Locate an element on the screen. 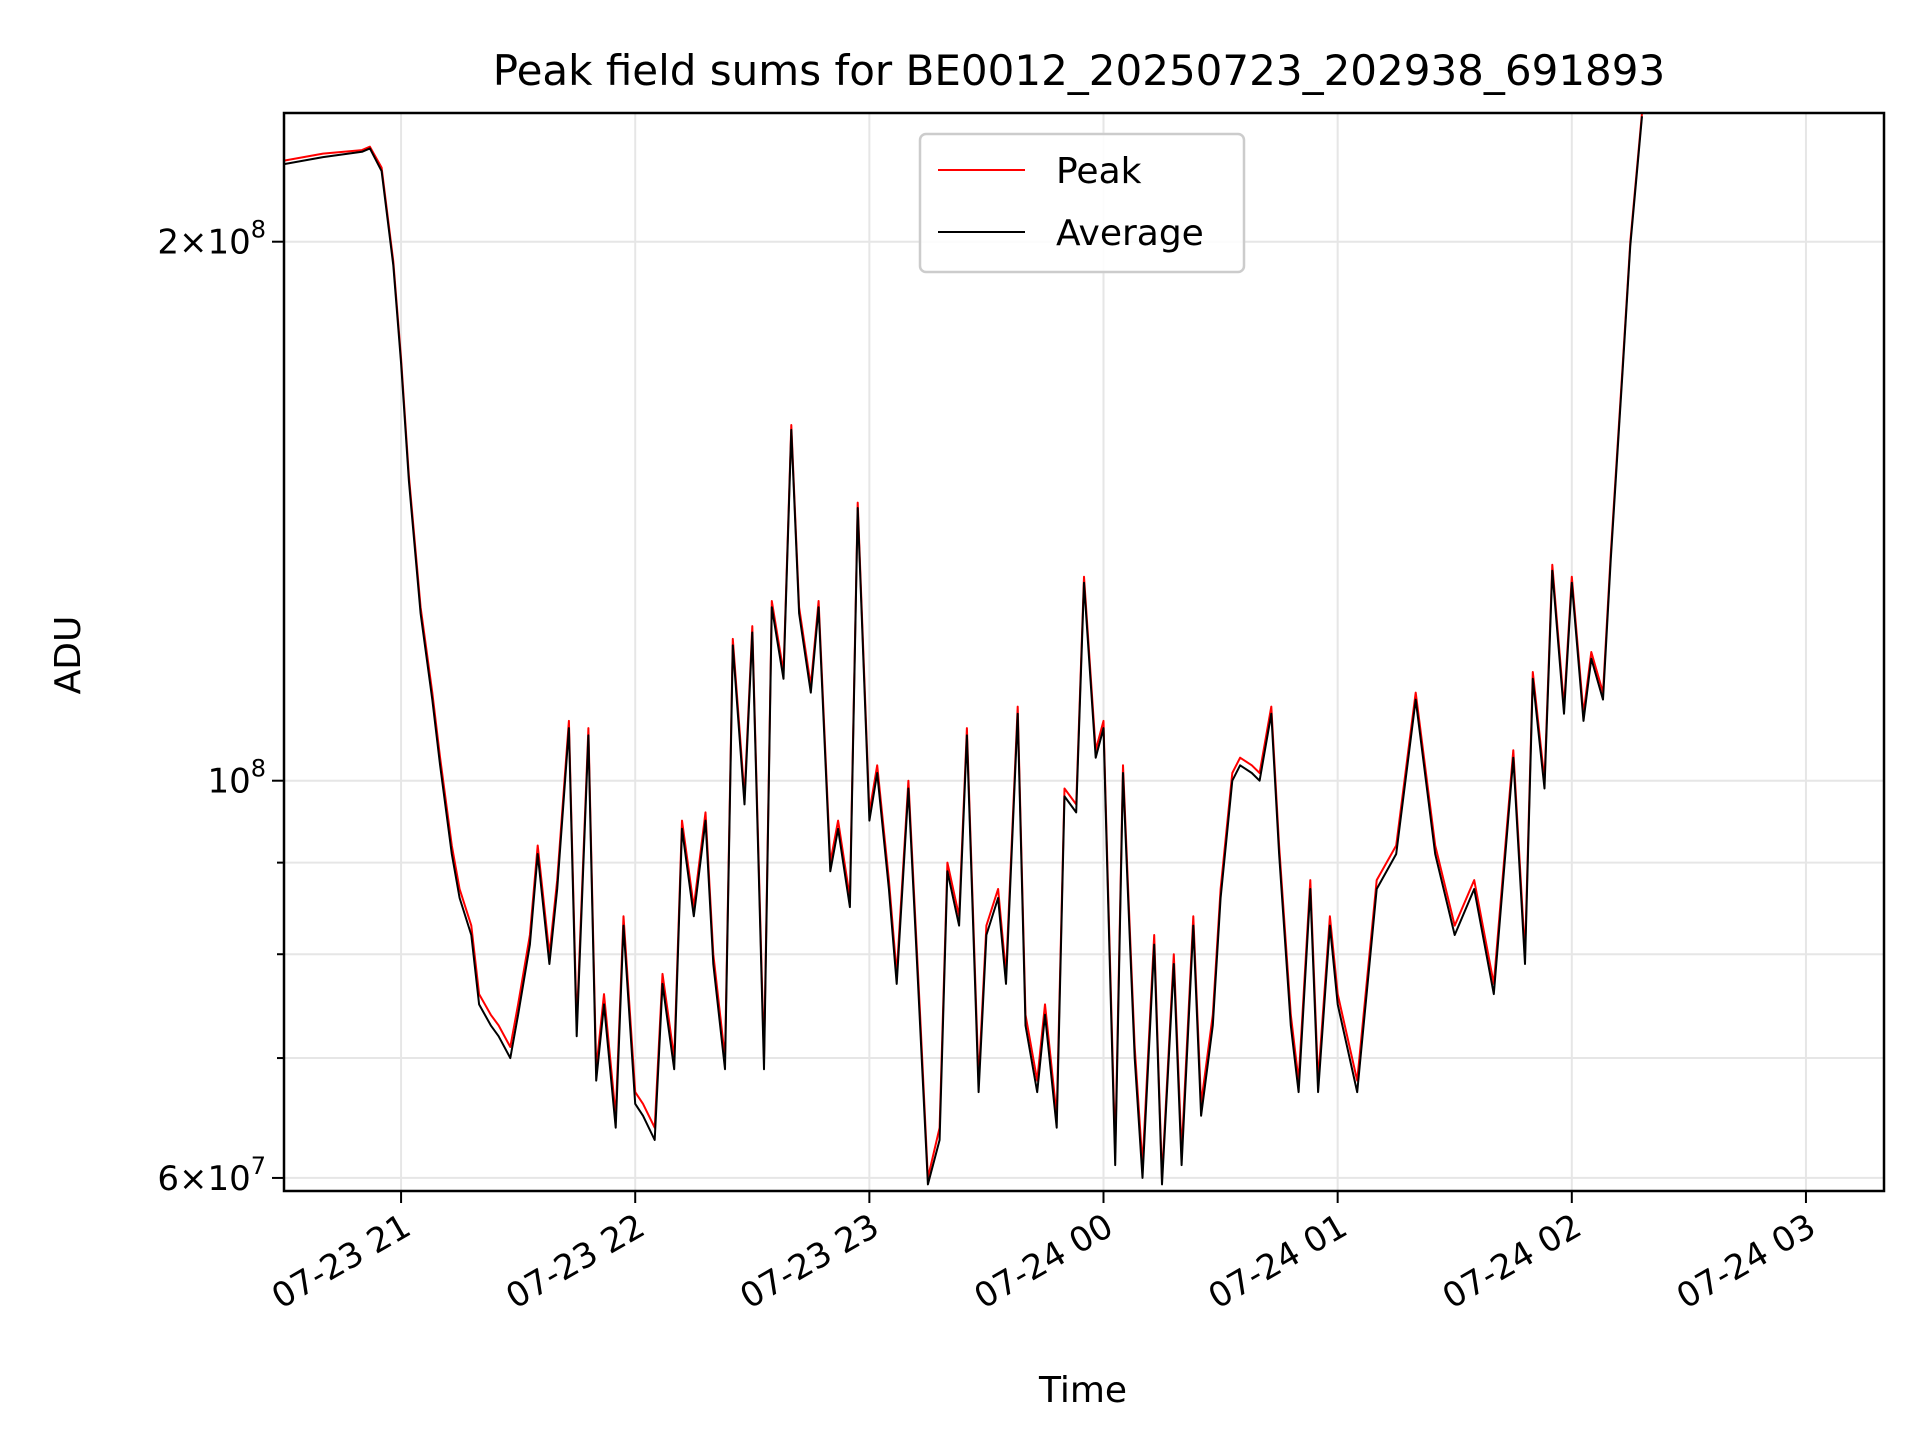 The width and height of the screenshot is (1920, 1440). legend: Peak Average is located at coordinates (1082, 203).